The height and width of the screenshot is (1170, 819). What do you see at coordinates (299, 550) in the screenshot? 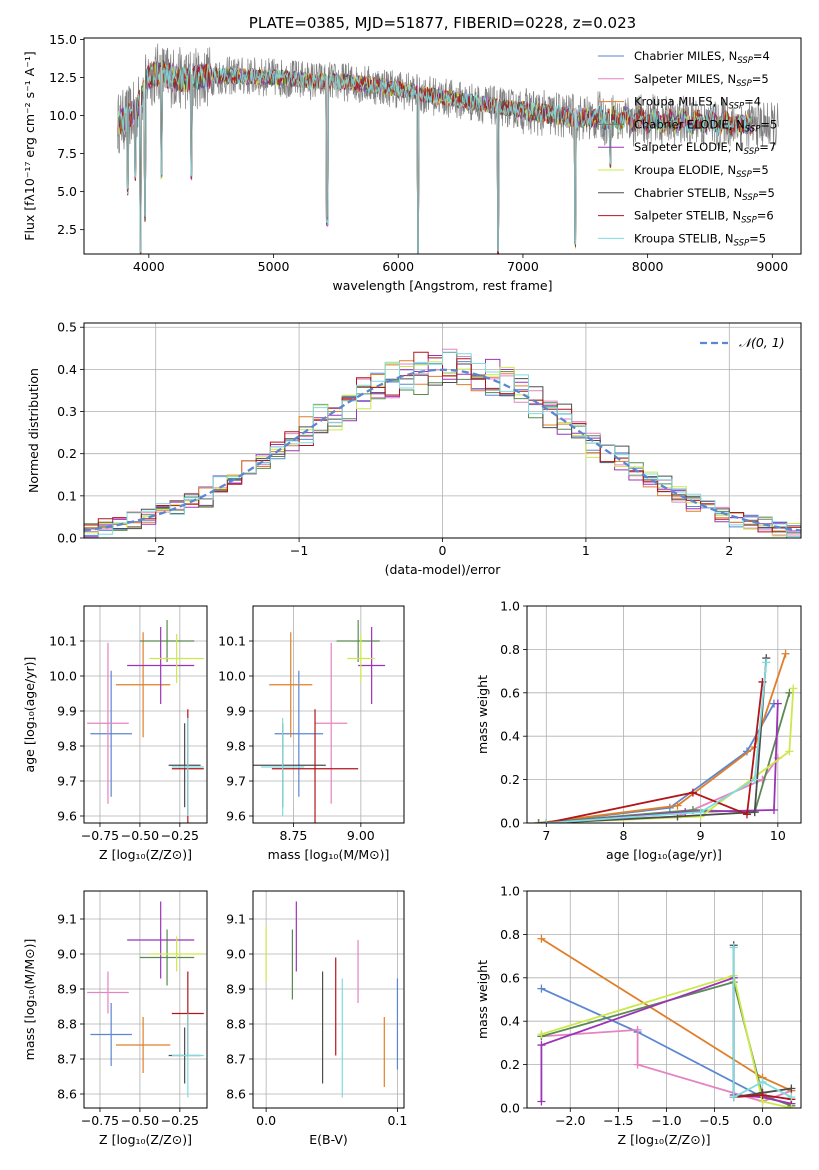
I see `x-tick-label: −1` at bounding box center [299, 550].